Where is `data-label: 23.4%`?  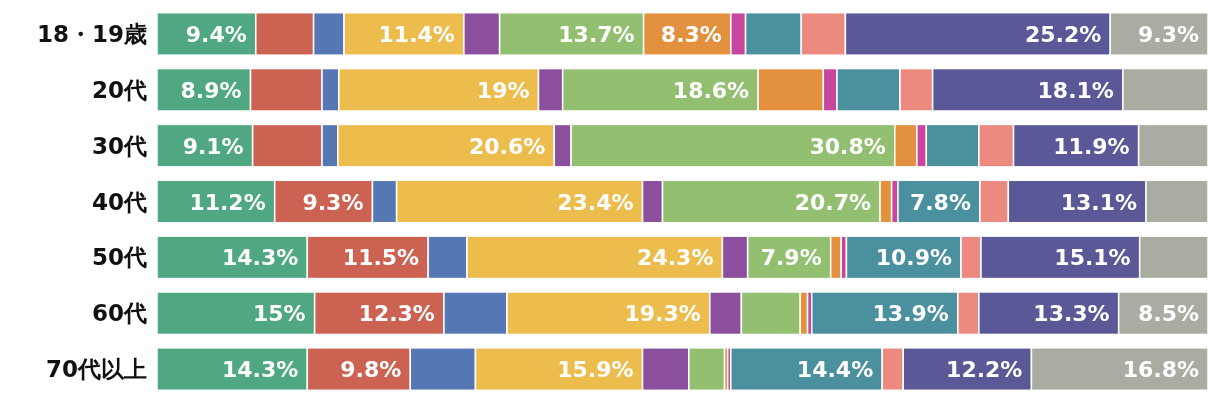 data-label: 23.4% is located at coordinates (595, 202).